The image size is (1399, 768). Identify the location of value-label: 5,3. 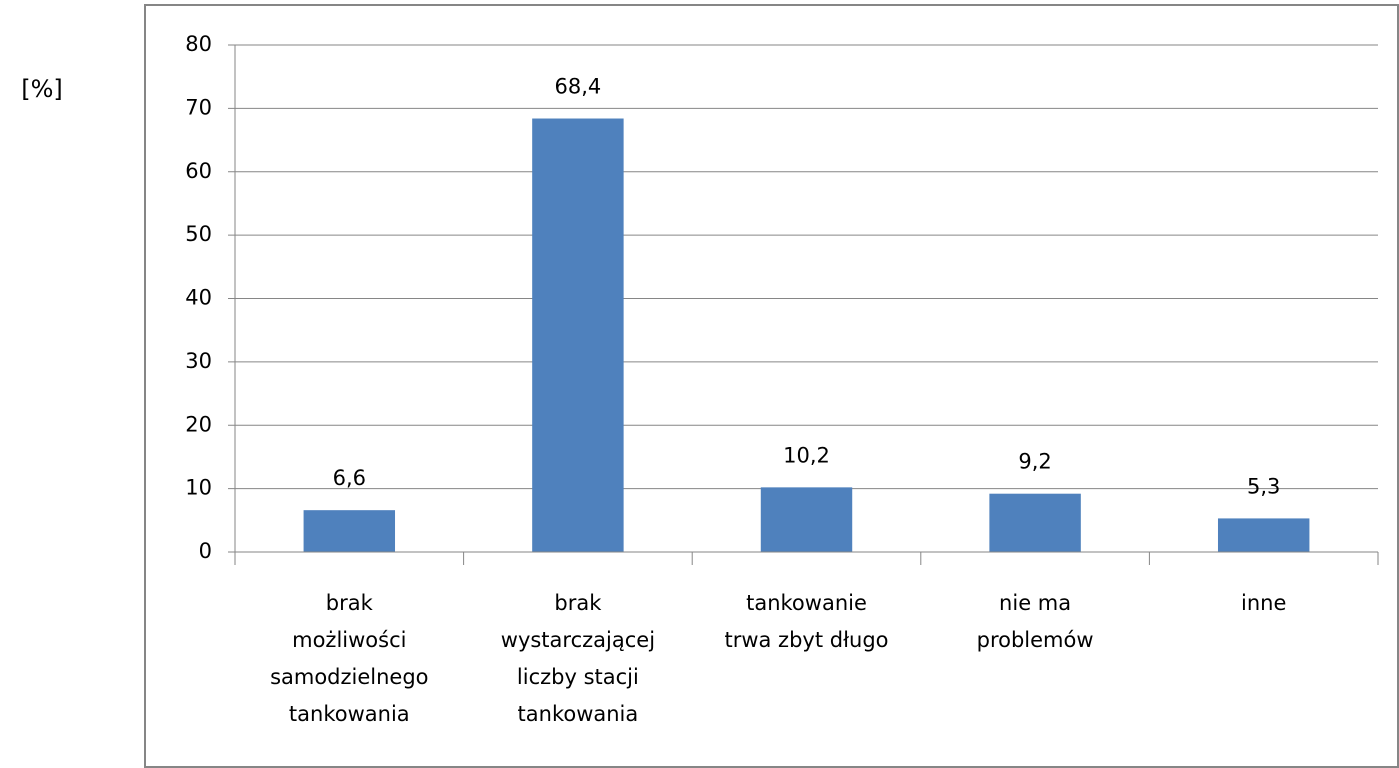
(1263, 486).